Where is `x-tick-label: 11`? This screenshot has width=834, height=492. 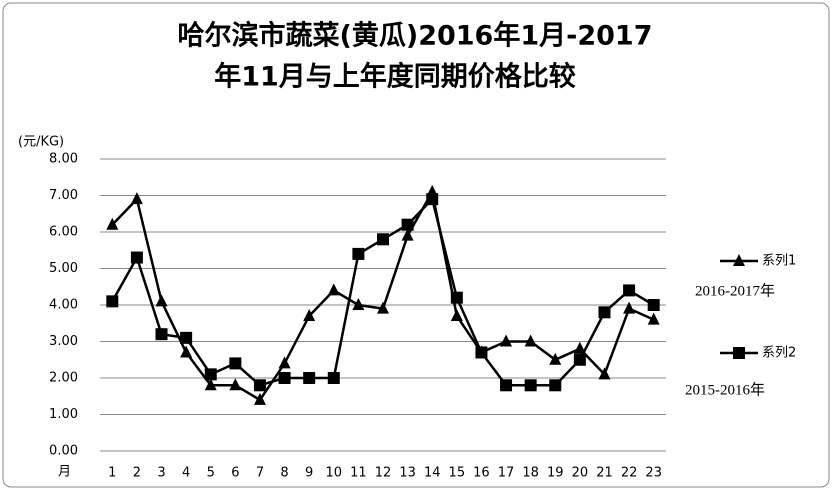
x-tick-label: 11 is located at coordinates (358, 473).